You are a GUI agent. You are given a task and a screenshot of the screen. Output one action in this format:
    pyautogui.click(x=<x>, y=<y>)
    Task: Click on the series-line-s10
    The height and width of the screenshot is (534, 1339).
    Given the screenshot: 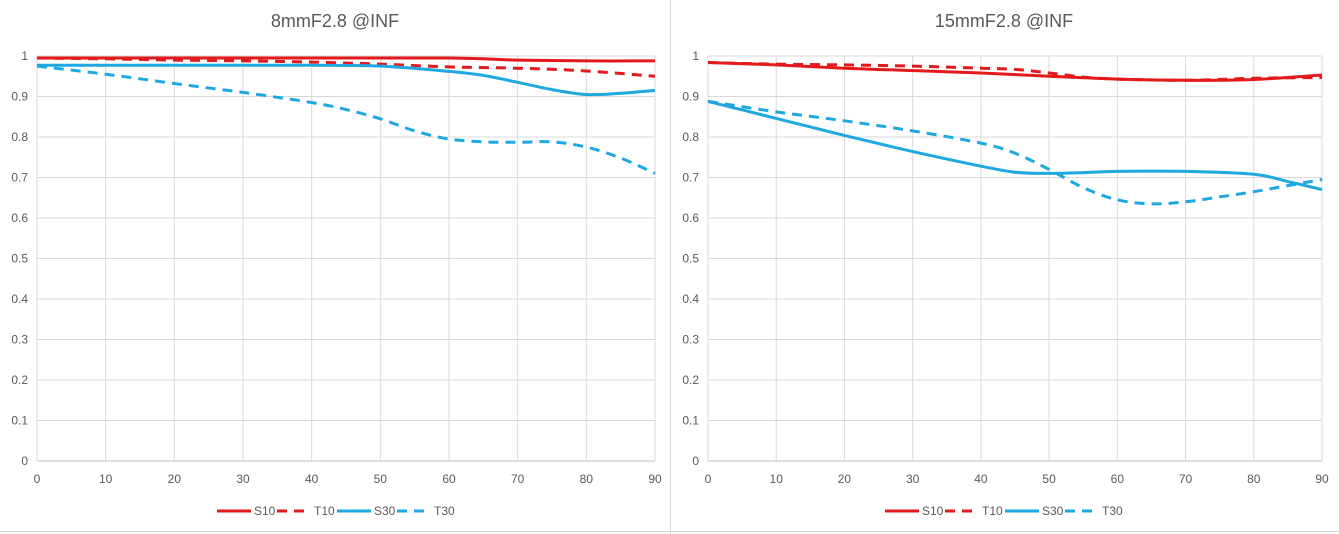 What is the action you would take?
    pyautogui.click(x=346, y=59)
    